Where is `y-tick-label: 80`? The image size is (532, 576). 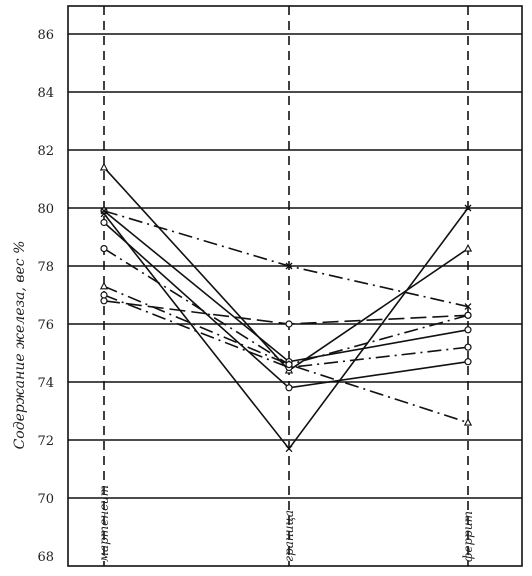 y-tick-label: 80 is located at coordinates (45, 209).